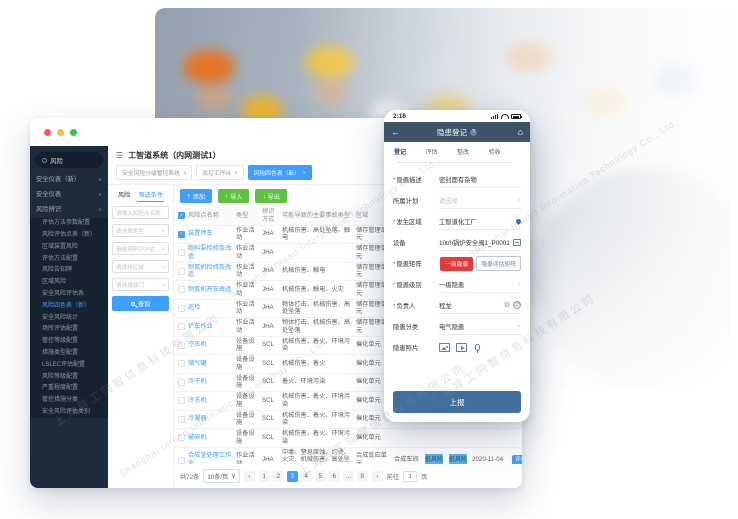 The image size is (738, 519). I want to click on owner-picker: 程龙 ⚙ @, so click(480, 306).